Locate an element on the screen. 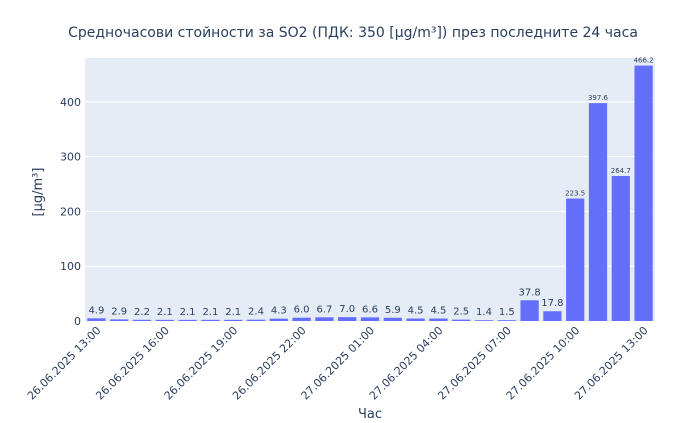  y-tick-label: 100 is located at coordinates (70, 266).